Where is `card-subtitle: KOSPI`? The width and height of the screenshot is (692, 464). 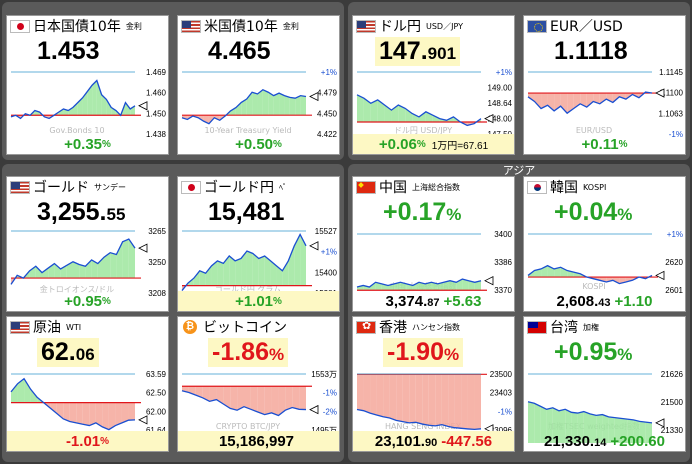 card-subtitle: KOSPI is located at coordinates (595, 187).